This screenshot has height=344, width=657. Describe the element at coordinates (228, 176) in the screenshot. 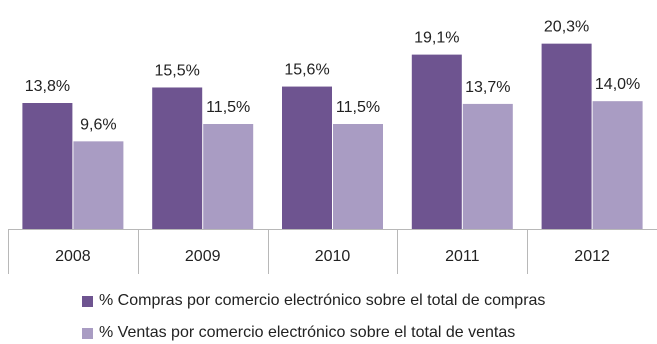

I see `bar-ventas-2009` at that location.